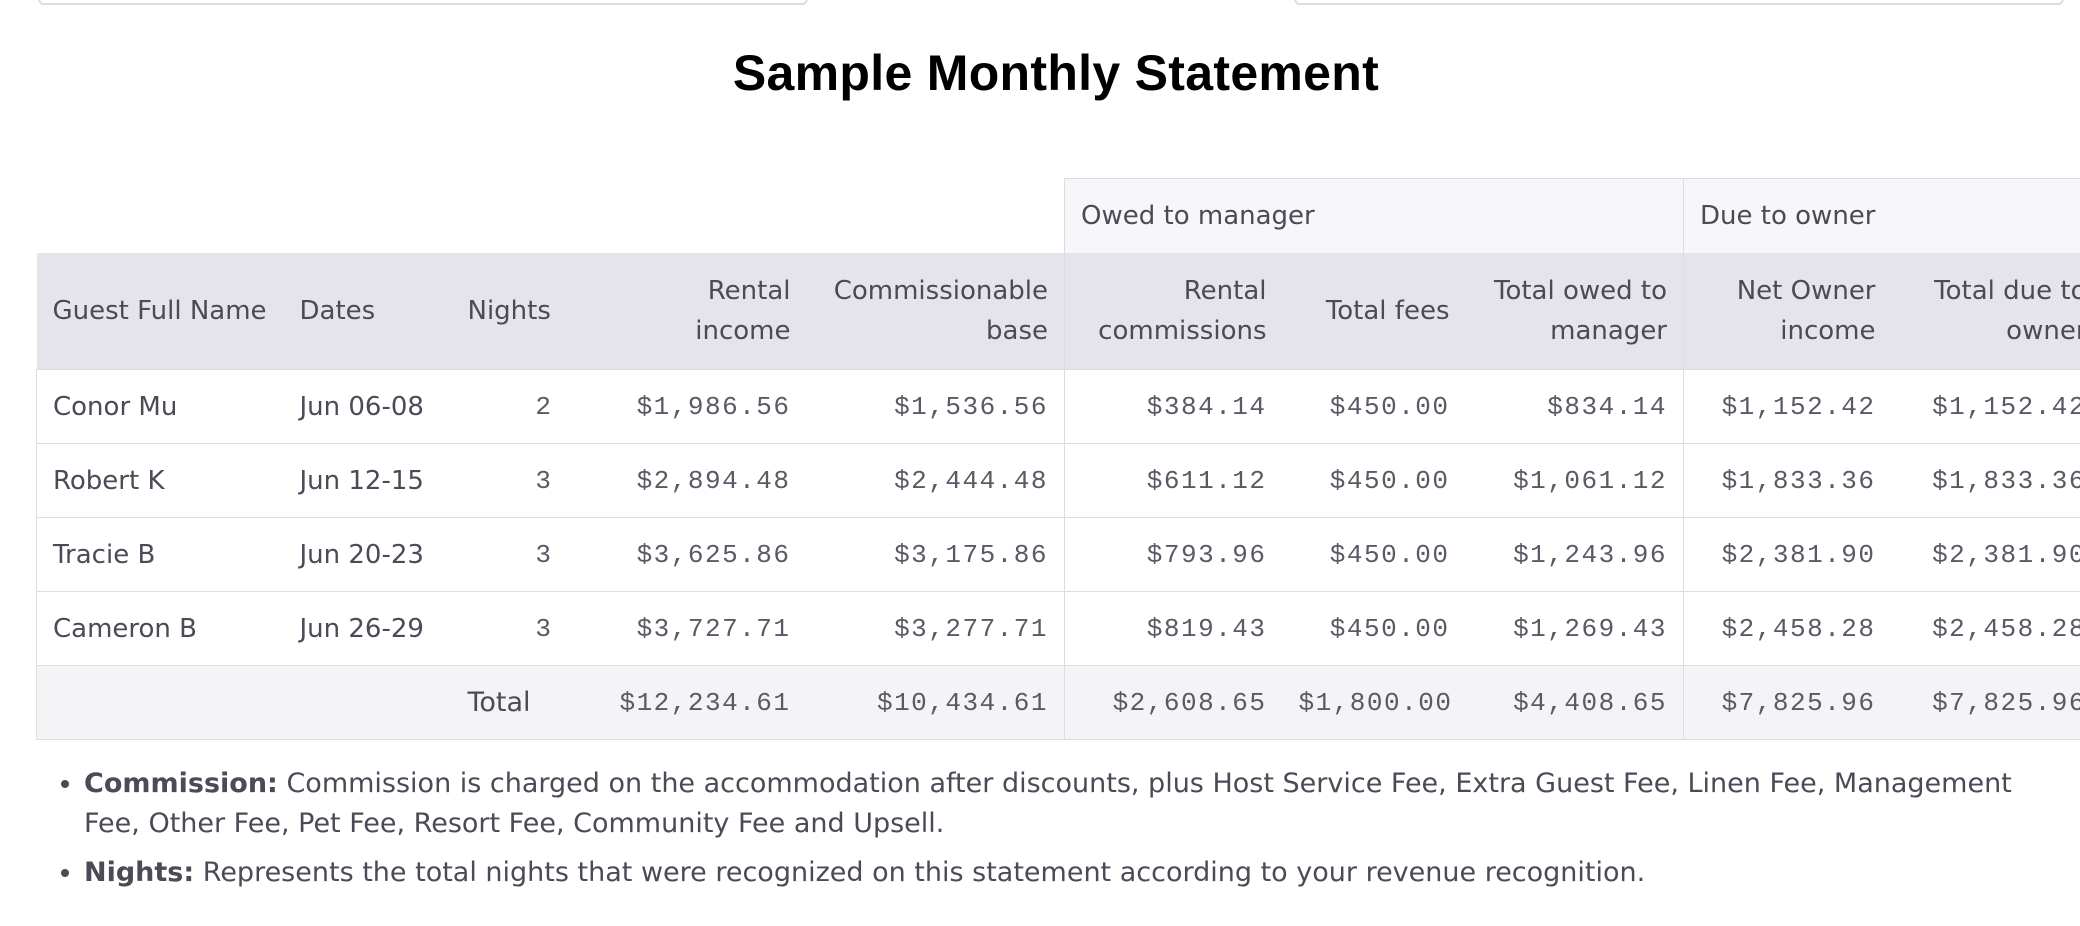 This screenshot has width=2080, height=926. Describe the element at coordinates (935, 554) in the screenshot. I see `commissionable-base-cell: $3,175.86` at that location.